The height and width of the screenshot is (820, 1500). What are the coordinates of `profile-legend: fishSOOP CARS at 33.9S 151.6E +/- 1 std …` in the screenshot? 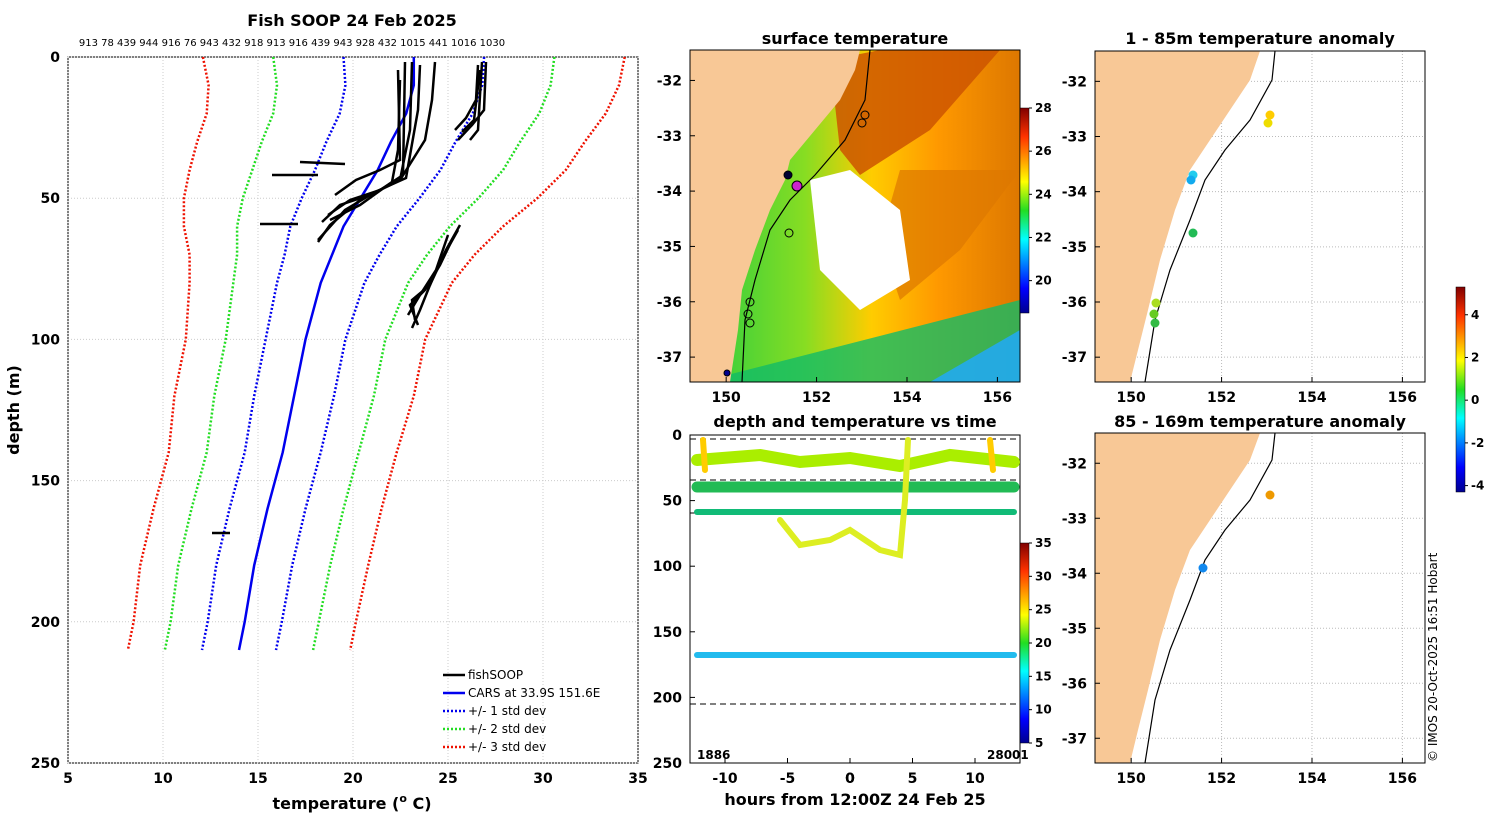 It's located at (521, 711).